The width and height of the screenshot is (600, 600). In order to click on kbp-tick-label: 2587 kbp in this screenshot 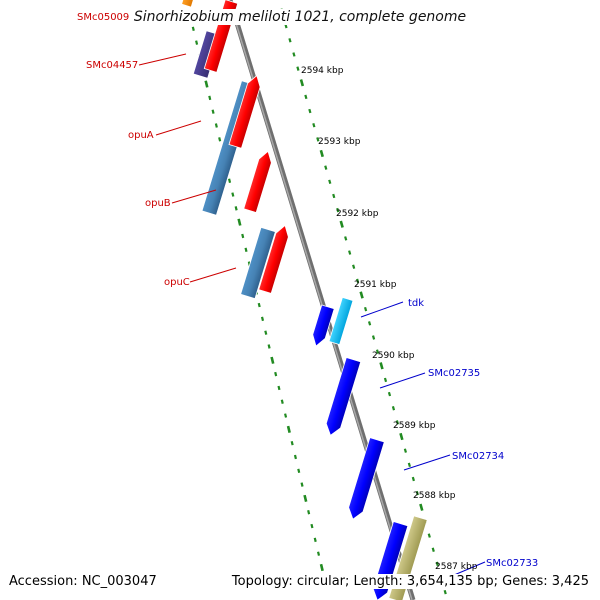, I will do `click(456, 567)`.